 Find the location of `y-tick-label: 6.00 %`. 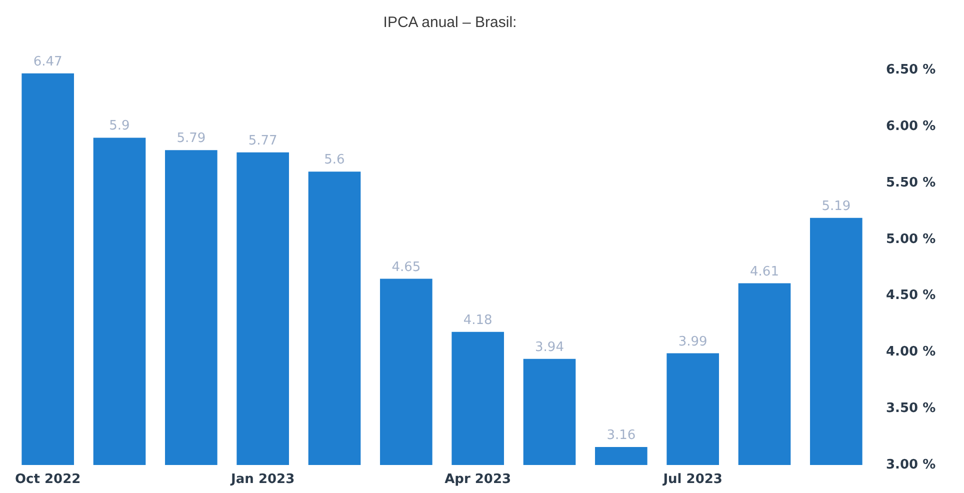

y-tick-label: 6.00 % is located at coordinates (911, 126).